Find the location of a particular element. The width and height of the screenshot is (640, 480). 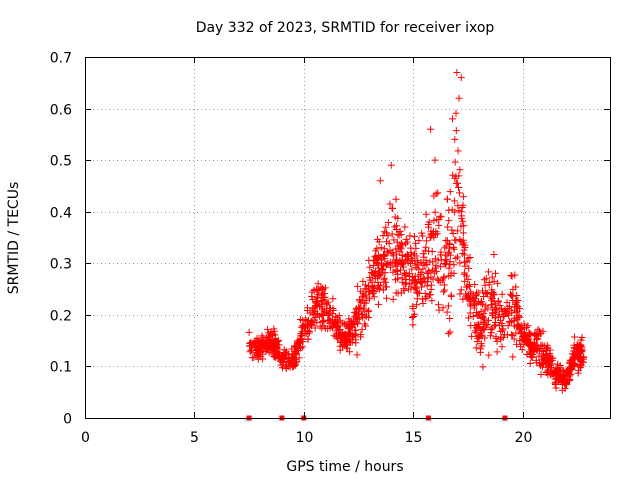

y-tick-label: 0.5 is located at coordinates (61, 162).